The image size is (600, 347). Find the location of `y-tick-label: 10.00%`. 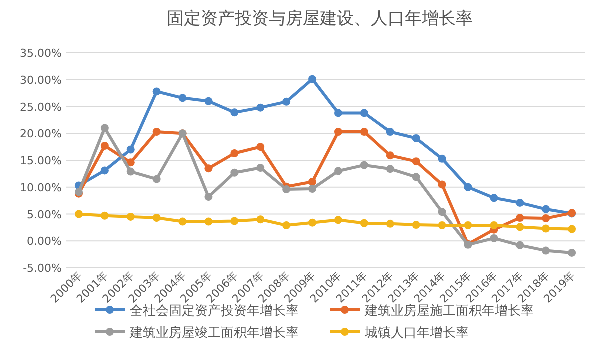

y-tick-label: 10.00% is located at coordinates (41, 187).